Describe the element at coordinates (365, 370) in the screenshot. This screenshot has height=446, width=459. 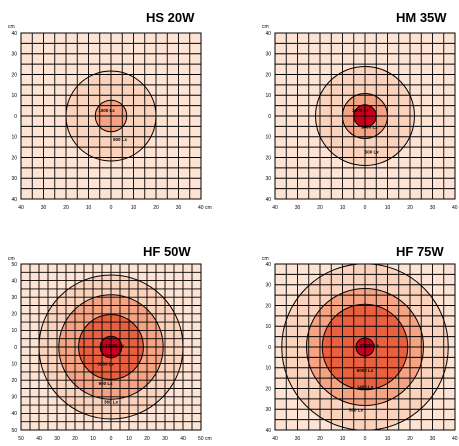
I see `contour-label: 6000 Lx` at that location.